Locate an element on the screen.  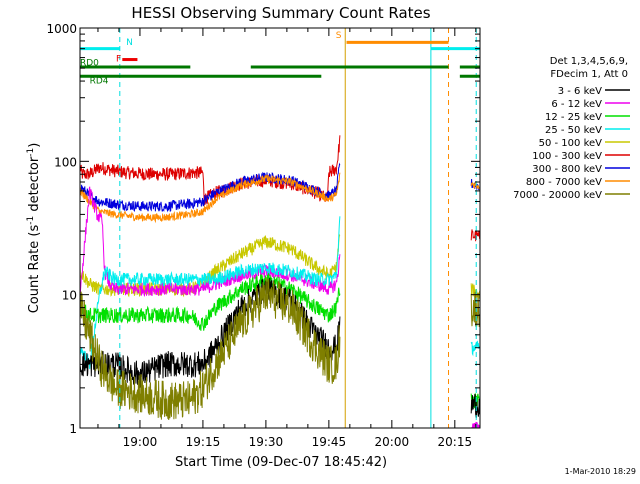
legend-entry-label-2: 12 - 25 keV is located at coordinates (573, 117).